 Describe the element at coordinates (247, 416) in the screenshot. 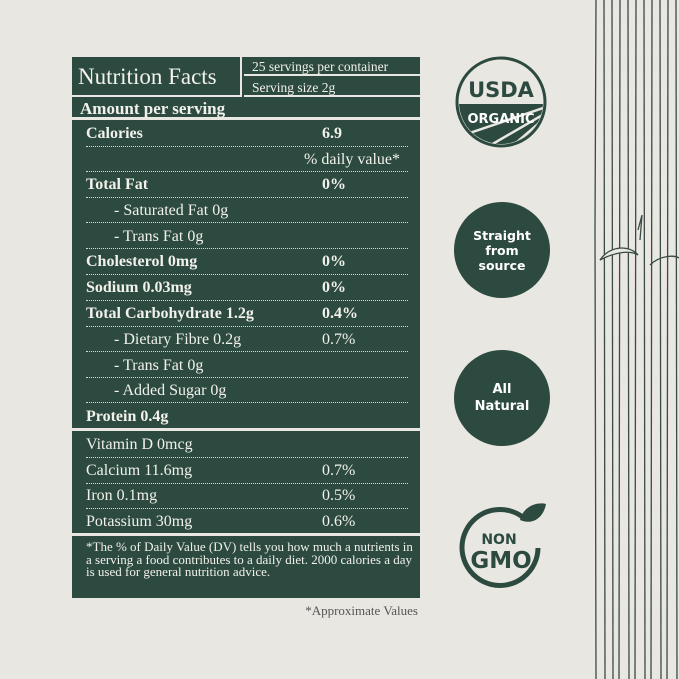

I see `nutrient-row: Protein 0.4g` at that location.